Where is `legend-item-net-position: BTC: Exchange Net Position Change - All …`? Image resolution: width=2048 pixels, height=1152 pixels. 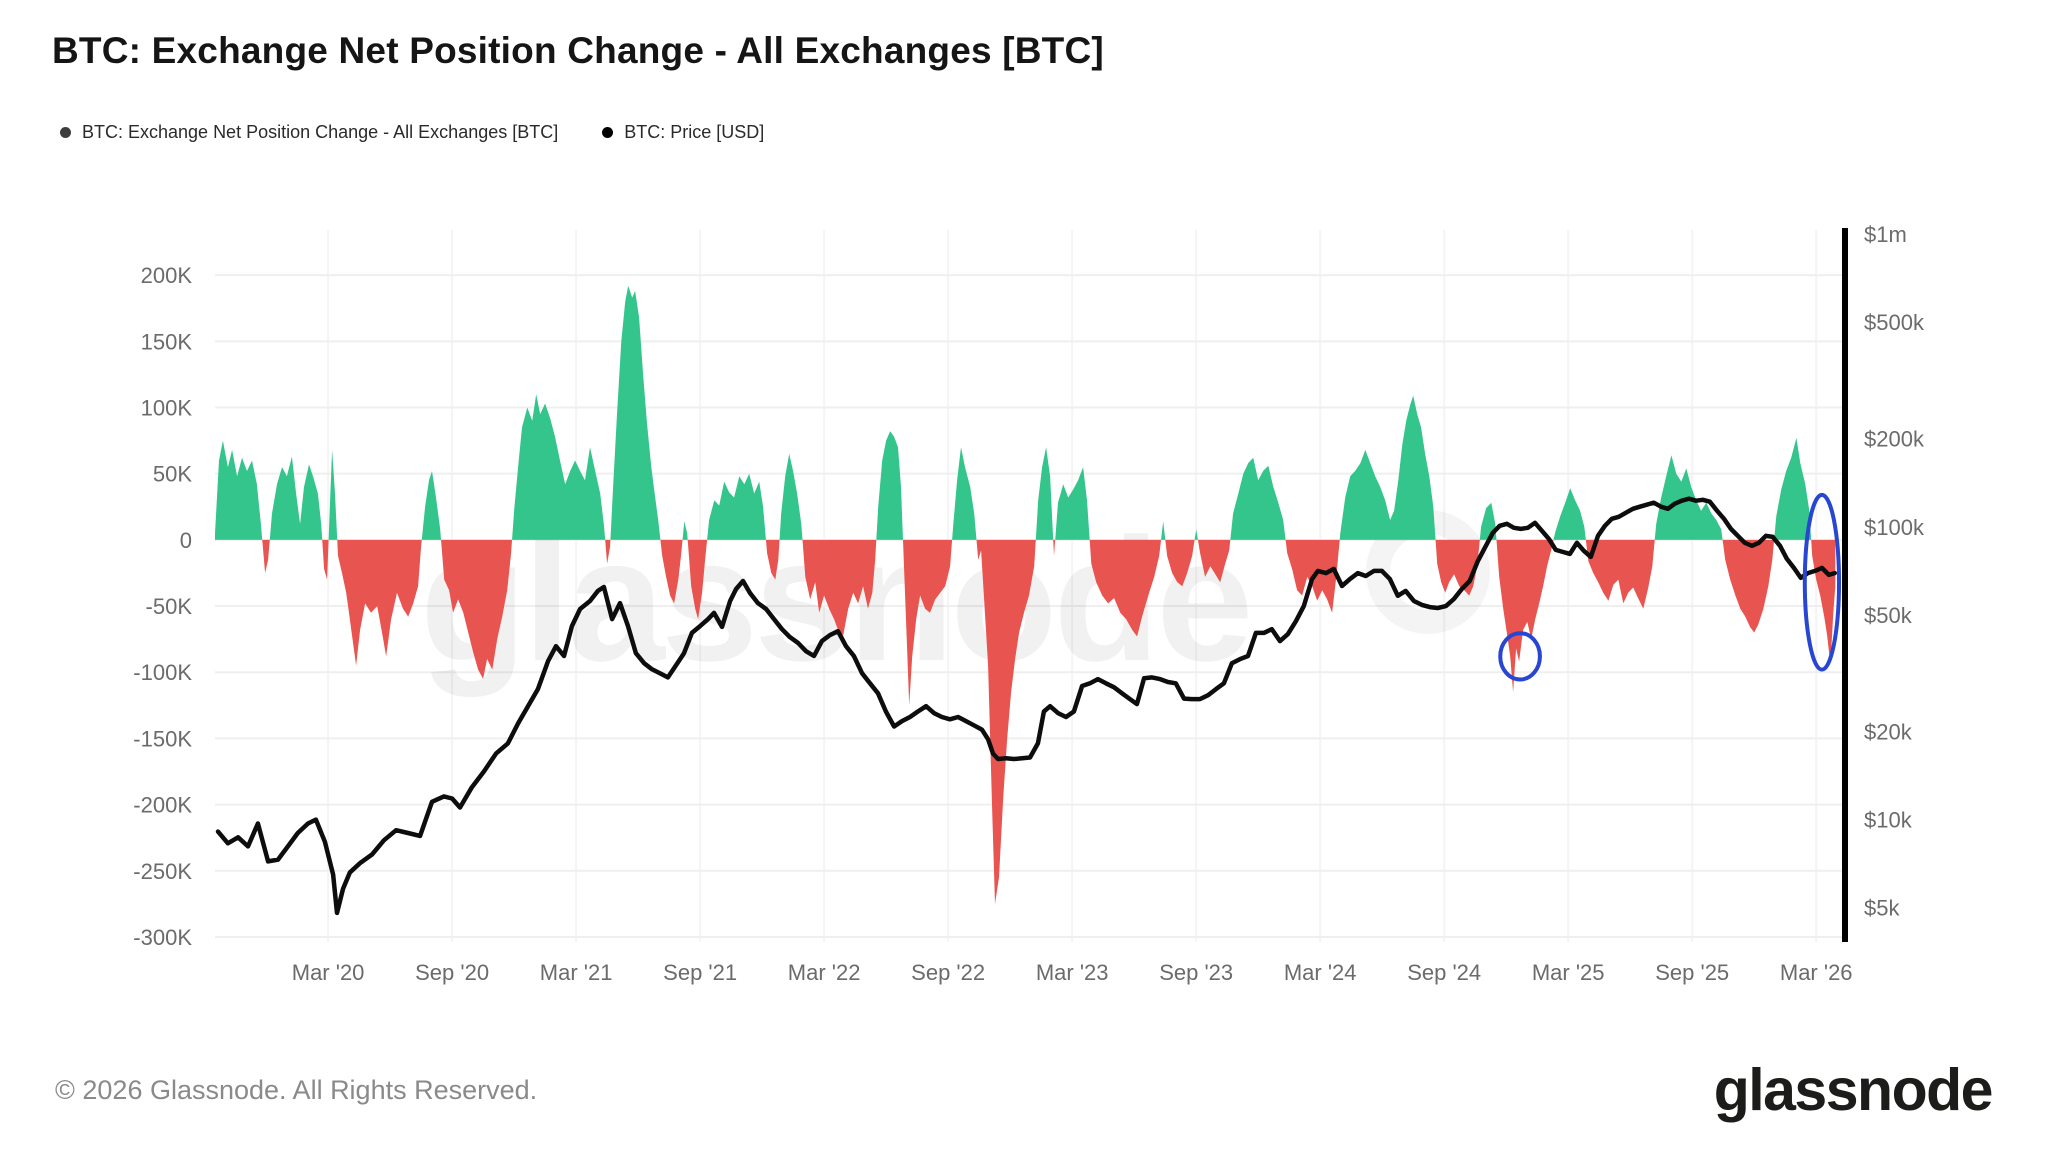 legend-item-net-position: BTC: Exchange Net Position Change - All … is located at coordinates (309, 132).